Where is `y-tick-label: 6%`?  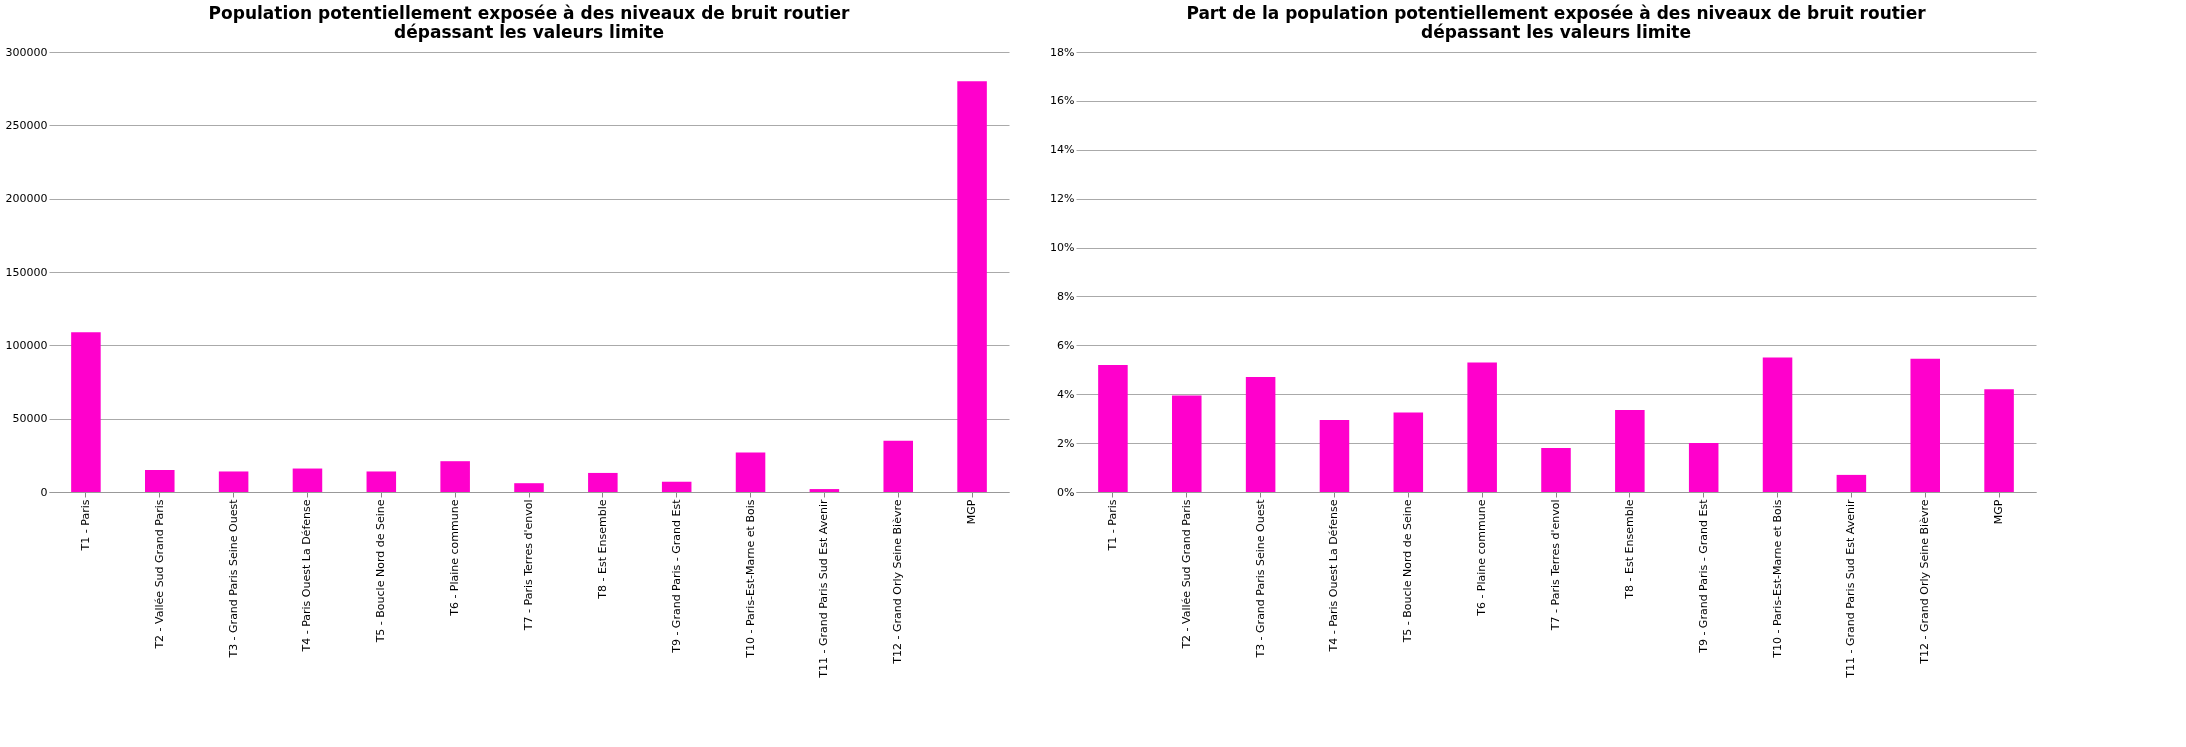
y-tick-label: 6% is located at coordinates (1066, 345).